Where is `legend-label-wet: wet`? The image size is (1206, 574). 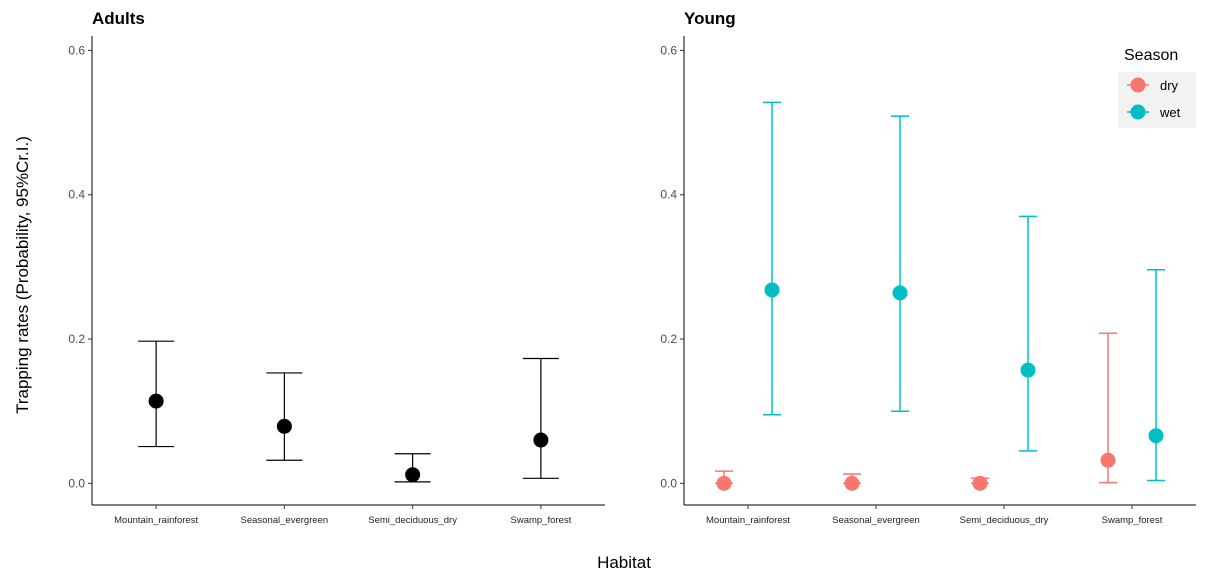 legend-label-wet: wet is located at coordinates (1170, 112).